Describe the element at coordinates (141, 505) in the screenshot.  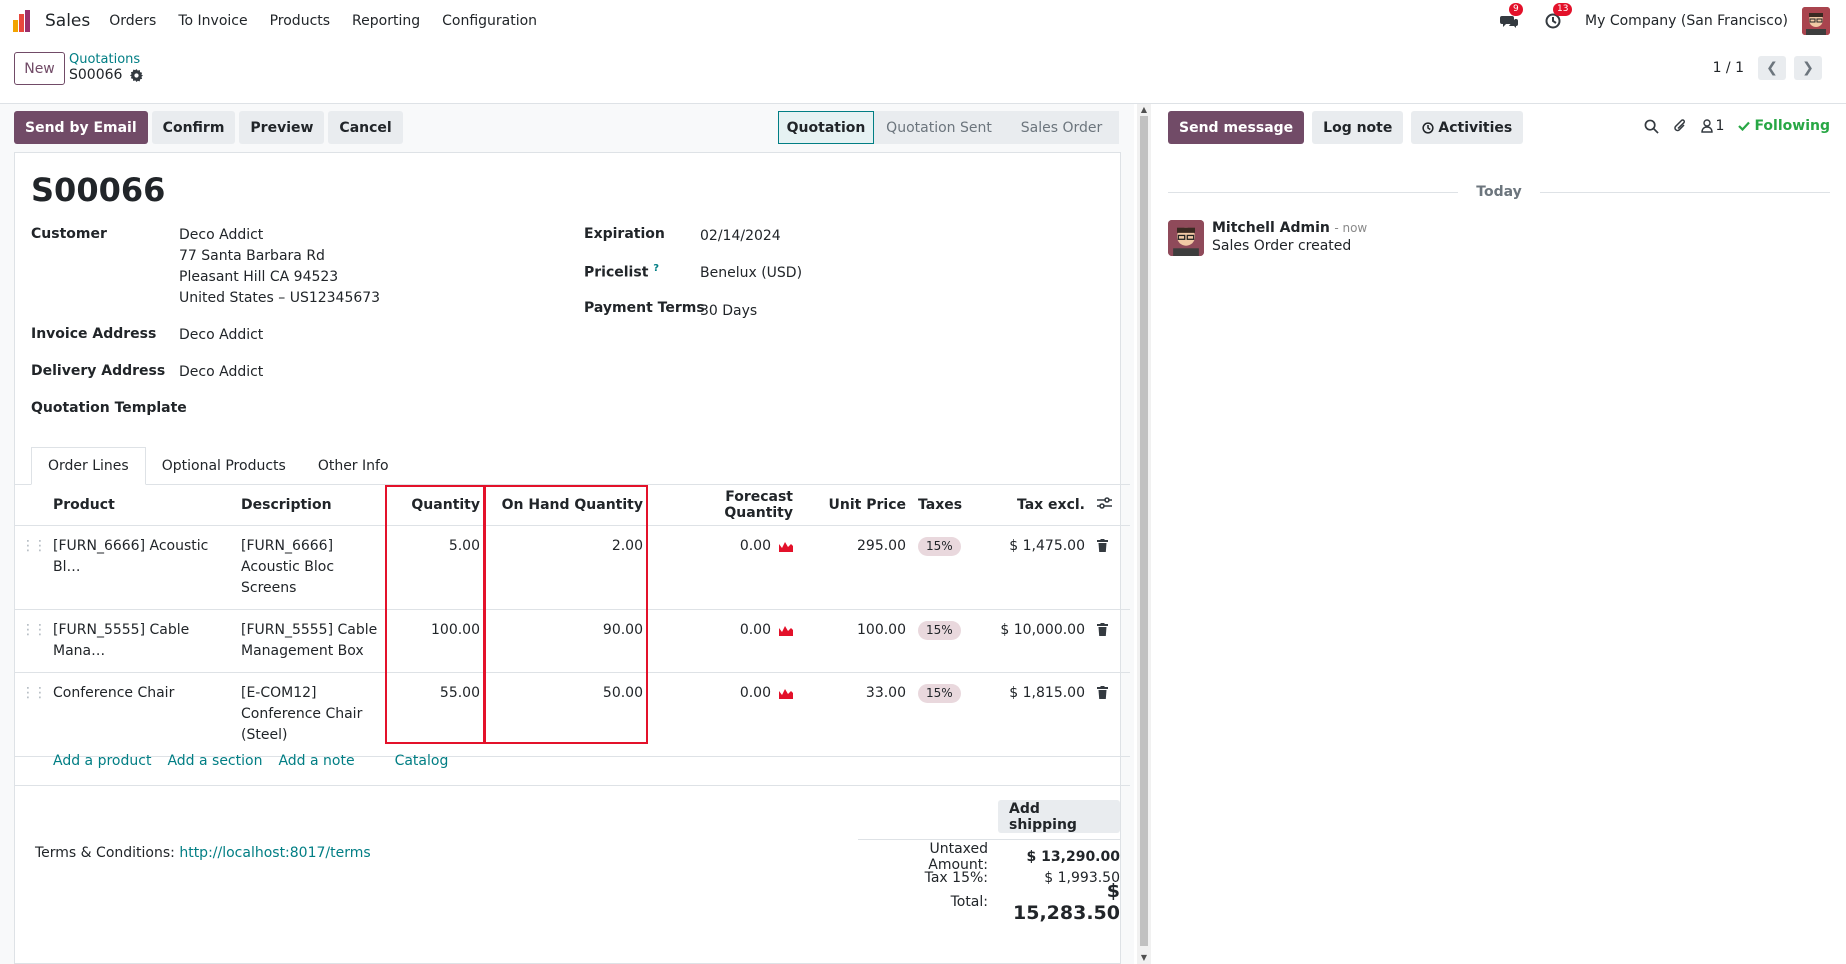
I see `header-product: Product` at that location.